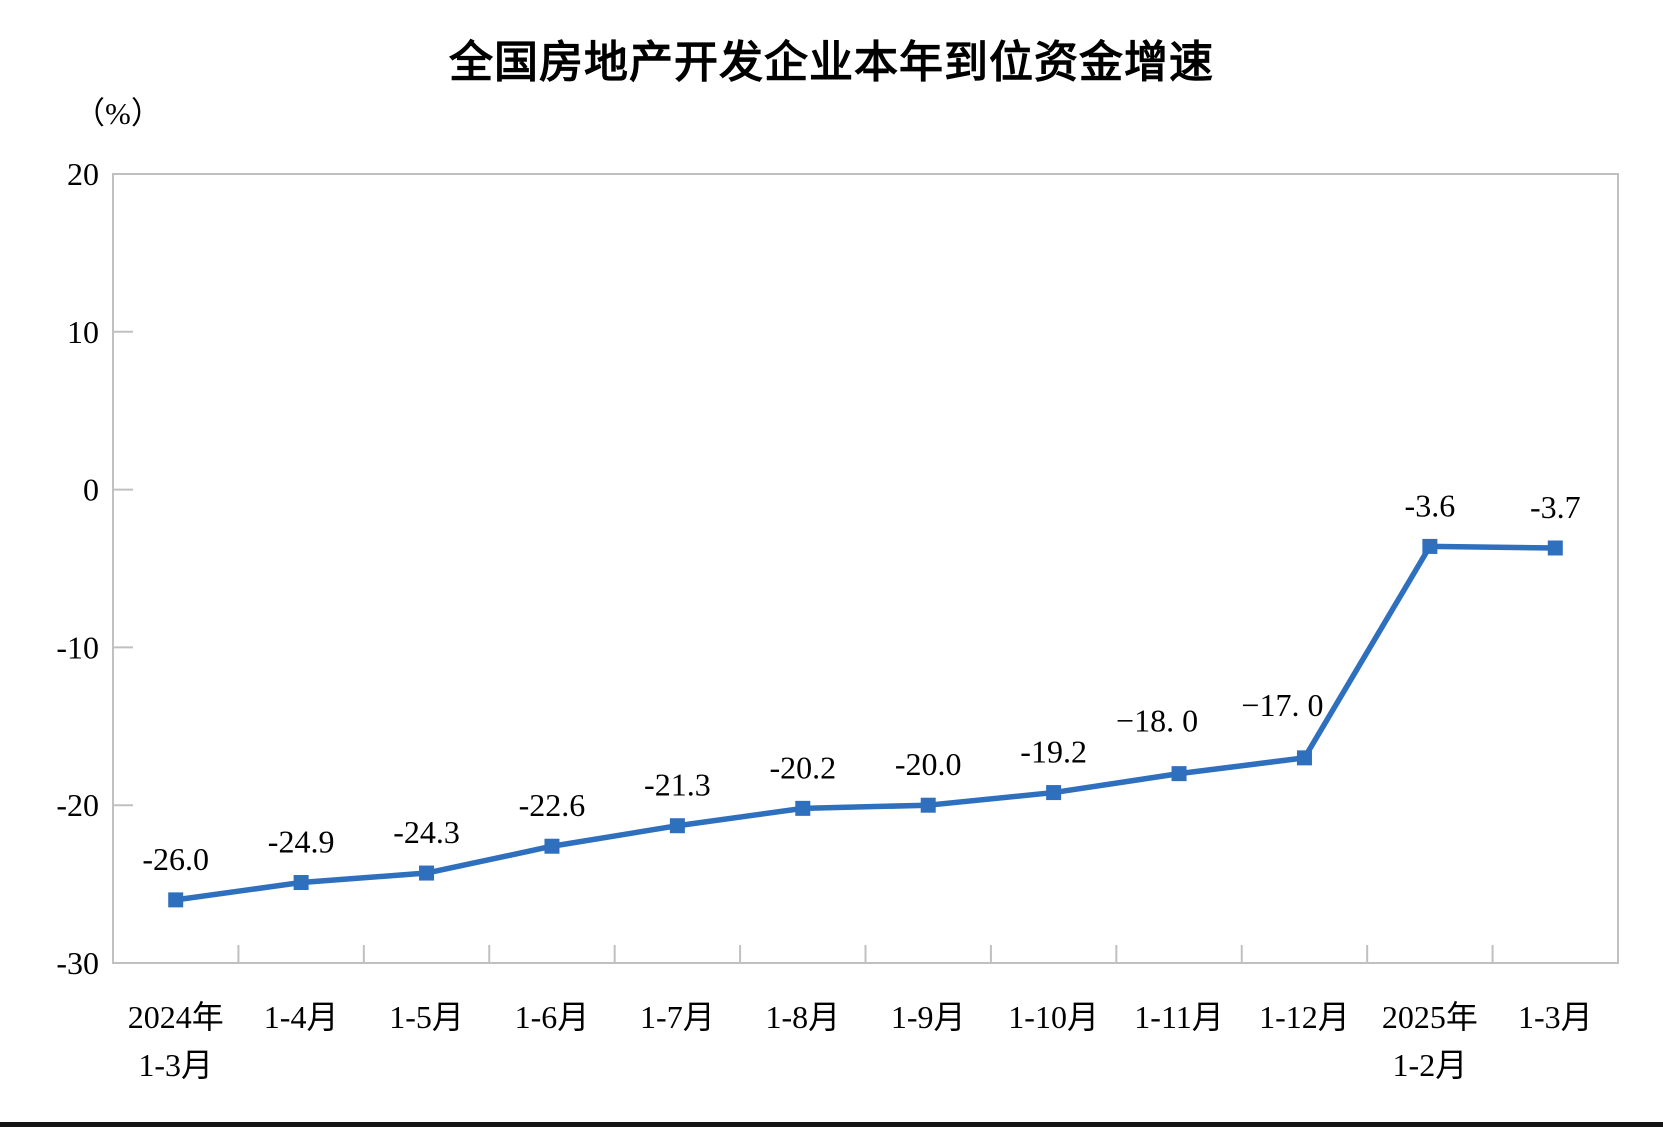 The width and height of the screenshot is (1663, 1133). I want to click on x-axis-tick-label: 1-8月, so click(802, 1017).